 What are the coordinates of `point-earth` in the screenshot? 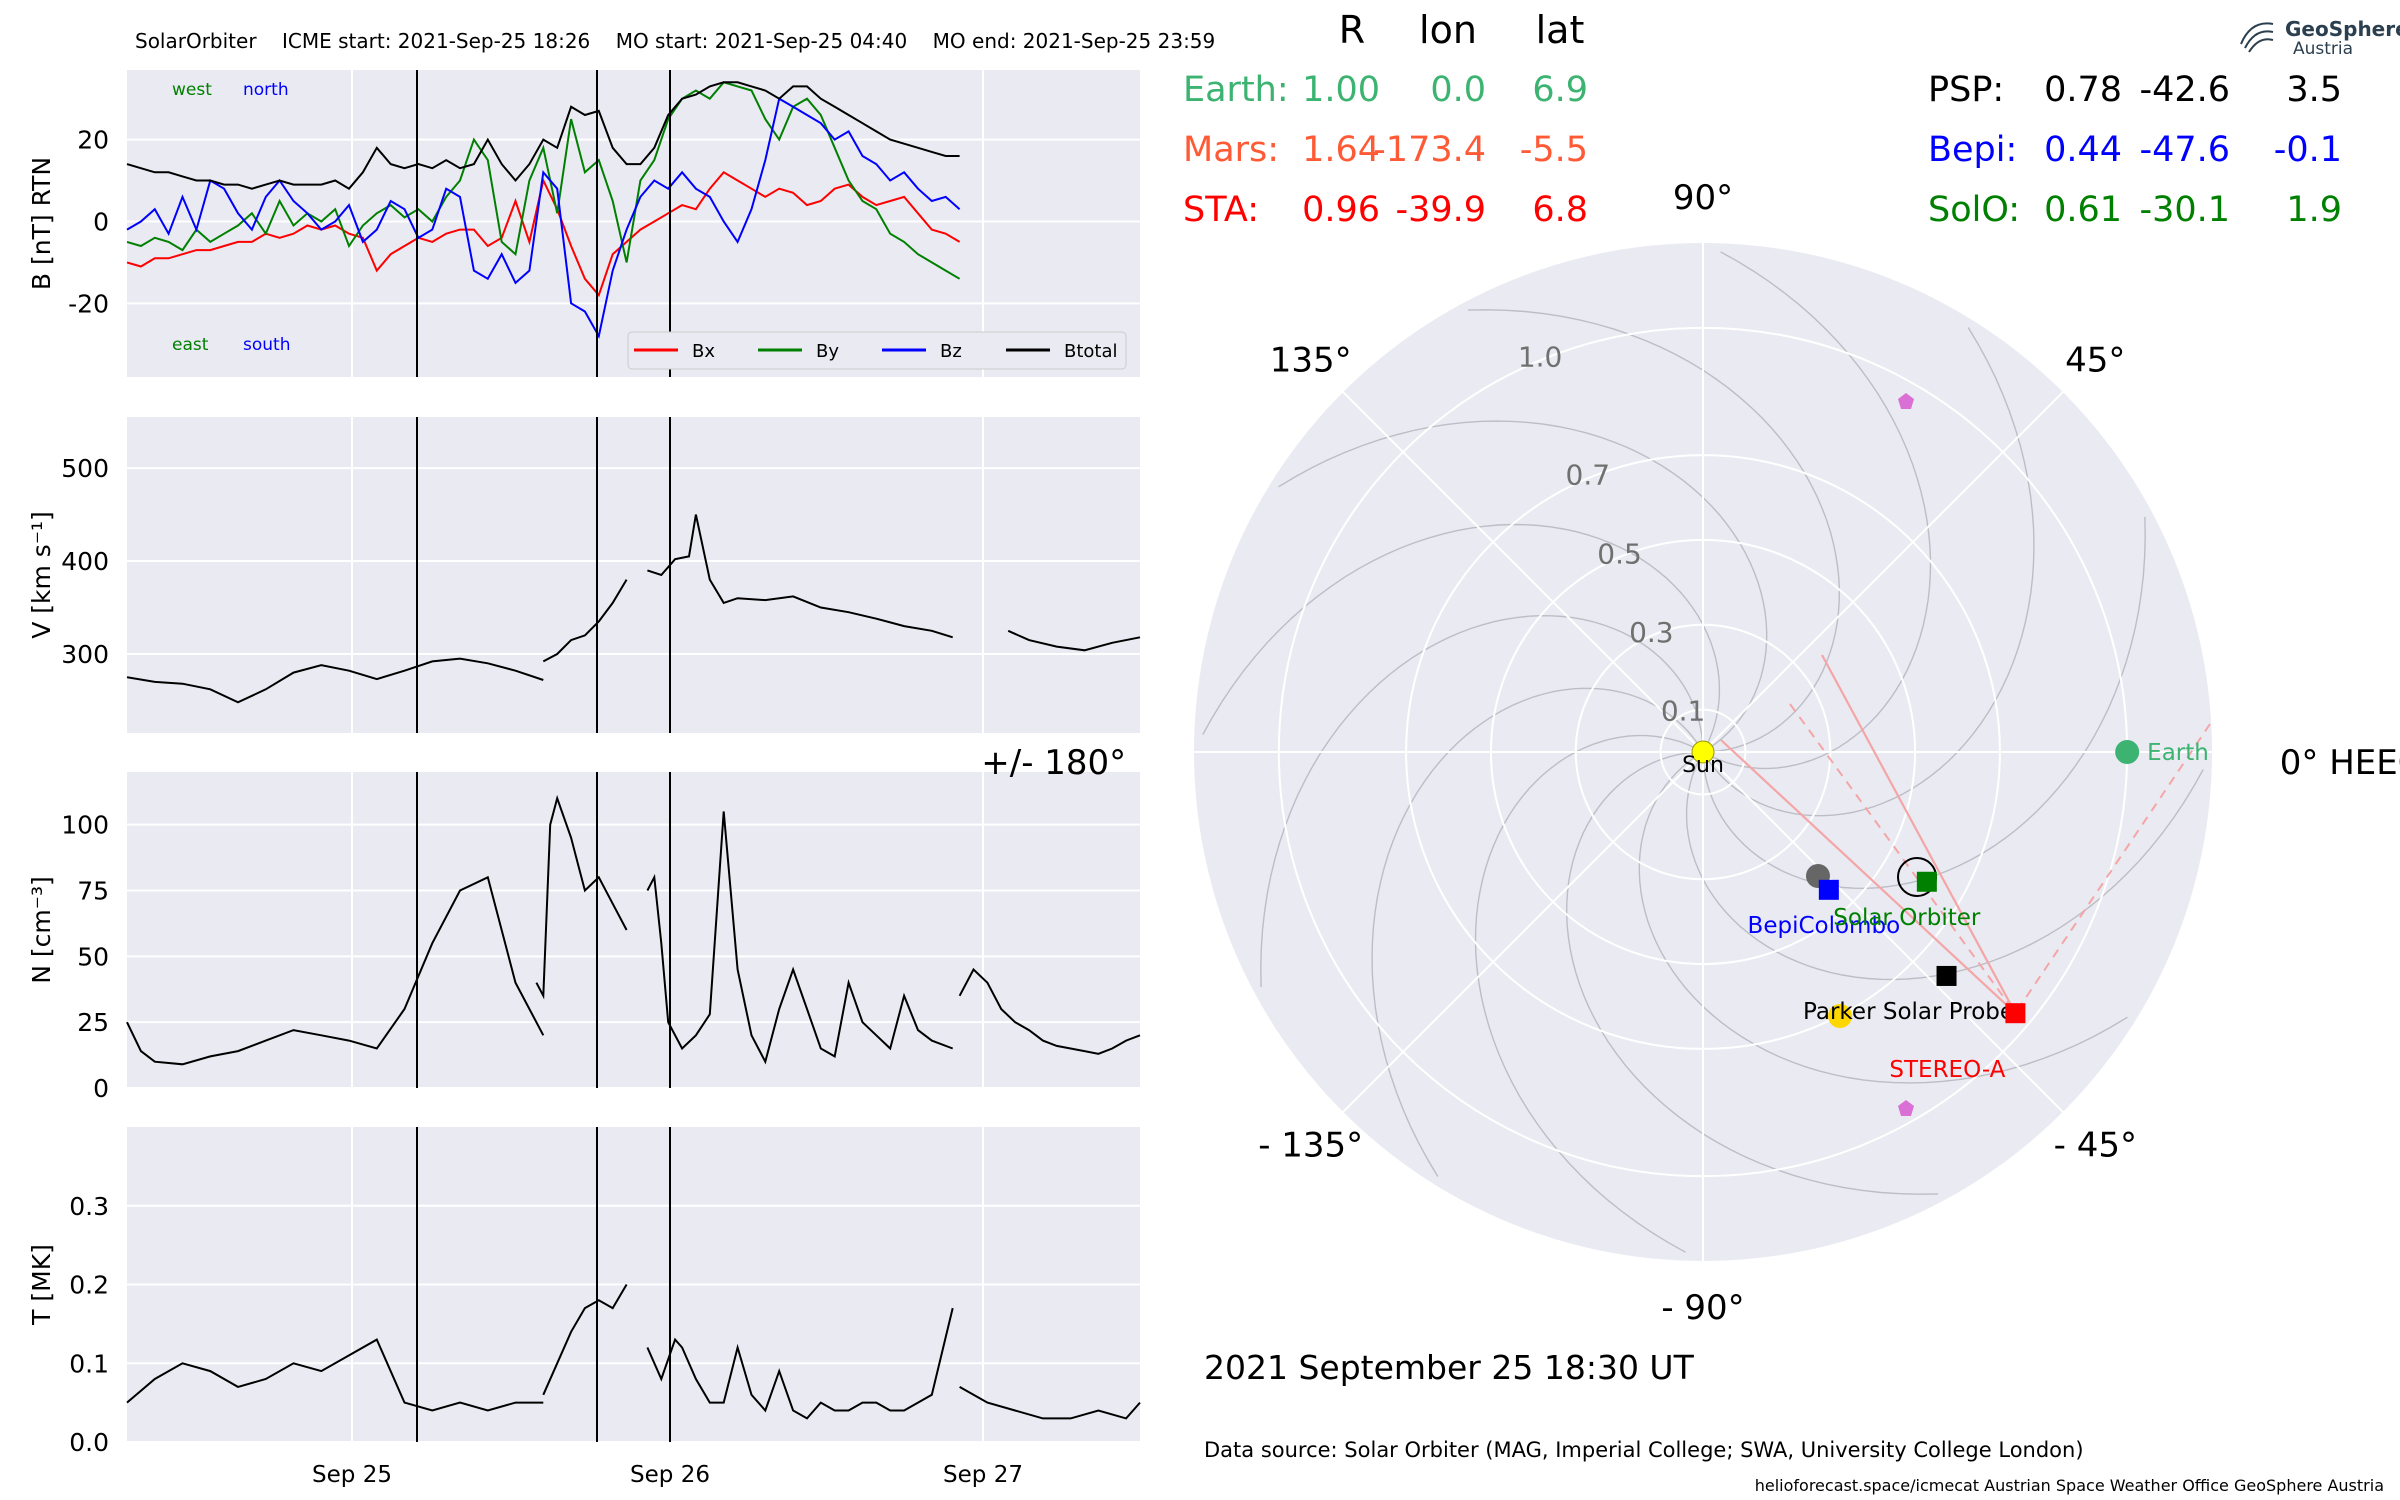 It's located at (2127, 752).